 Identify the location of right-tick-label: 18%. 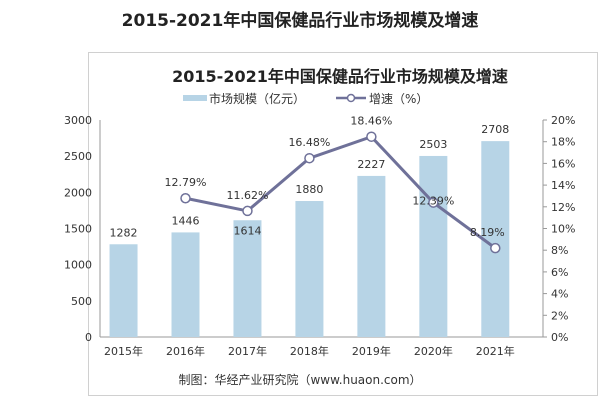
(563, 142).